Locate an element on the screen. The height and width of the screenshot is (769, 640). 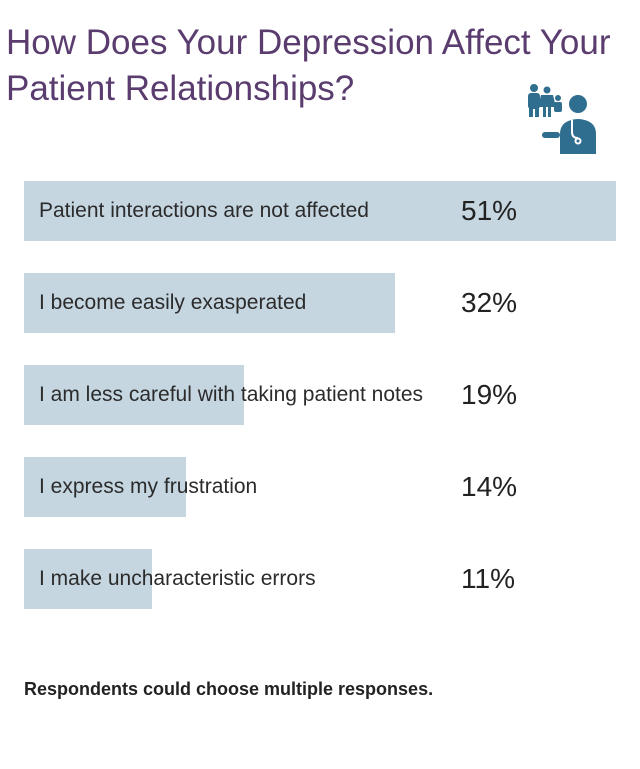
value-label: 11% is located at coordinates (488, 578).